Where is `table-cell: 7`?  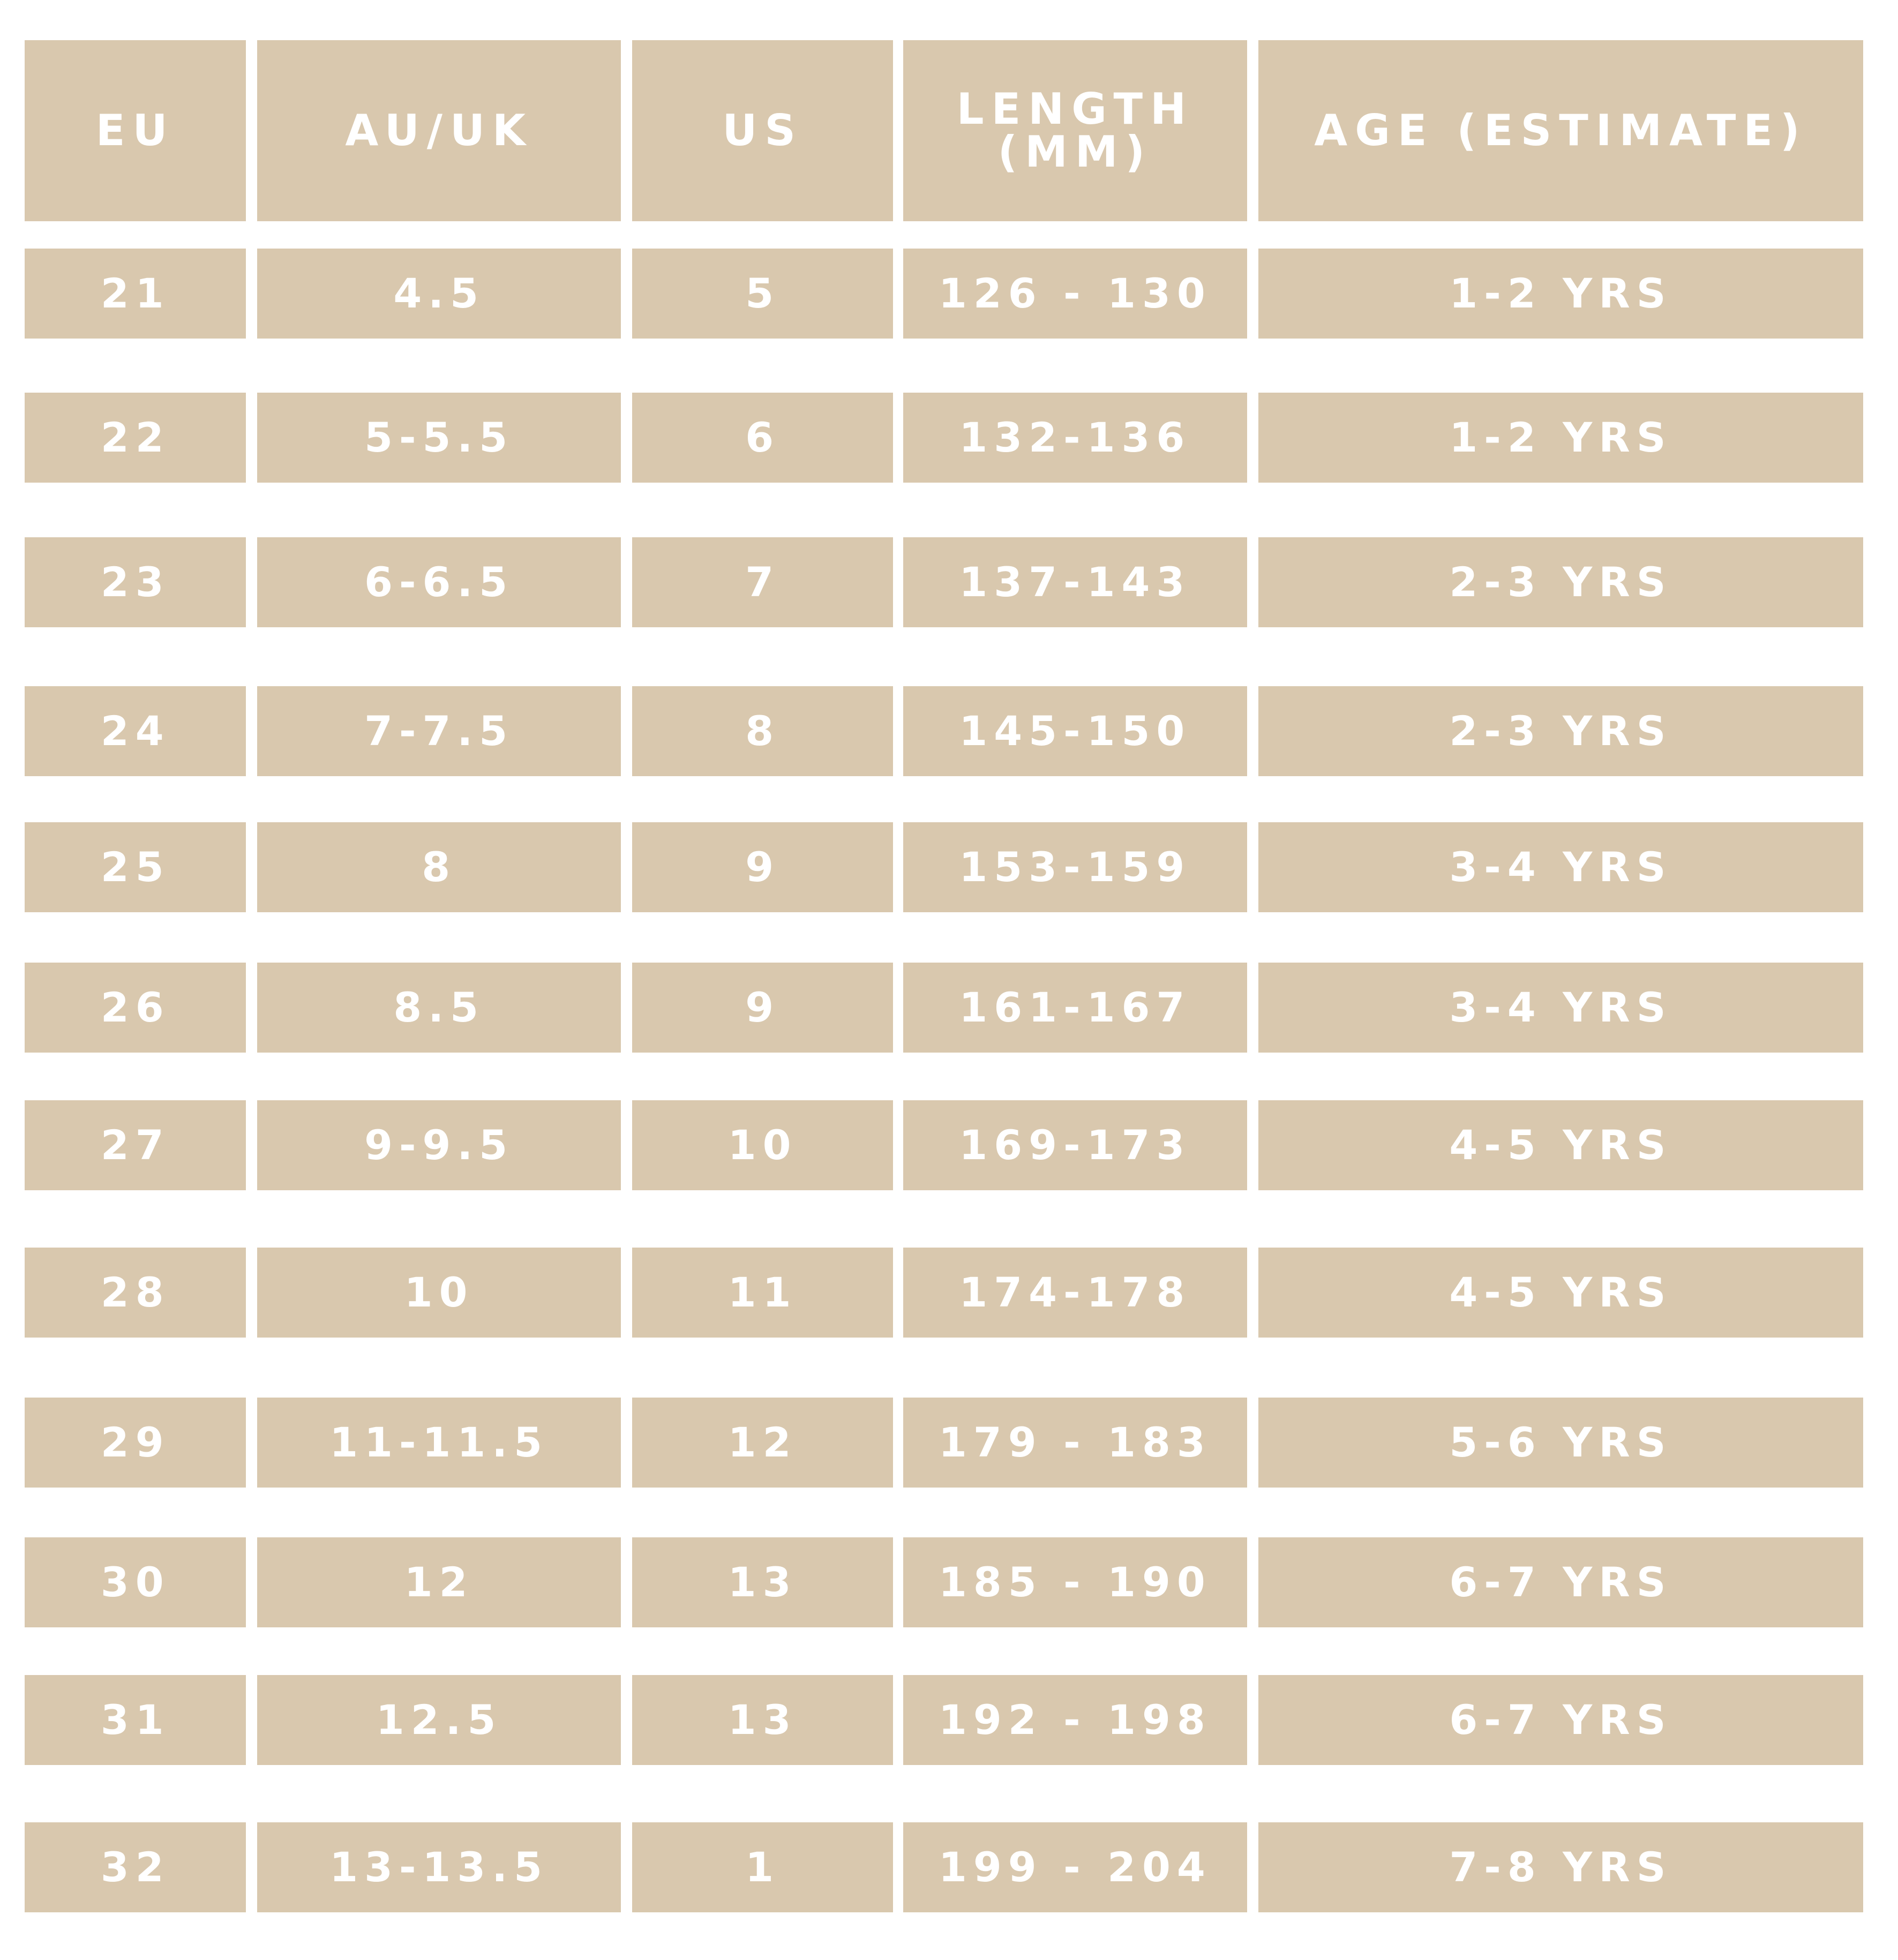 table-cell: 7 is located at coordinates (763, 582).